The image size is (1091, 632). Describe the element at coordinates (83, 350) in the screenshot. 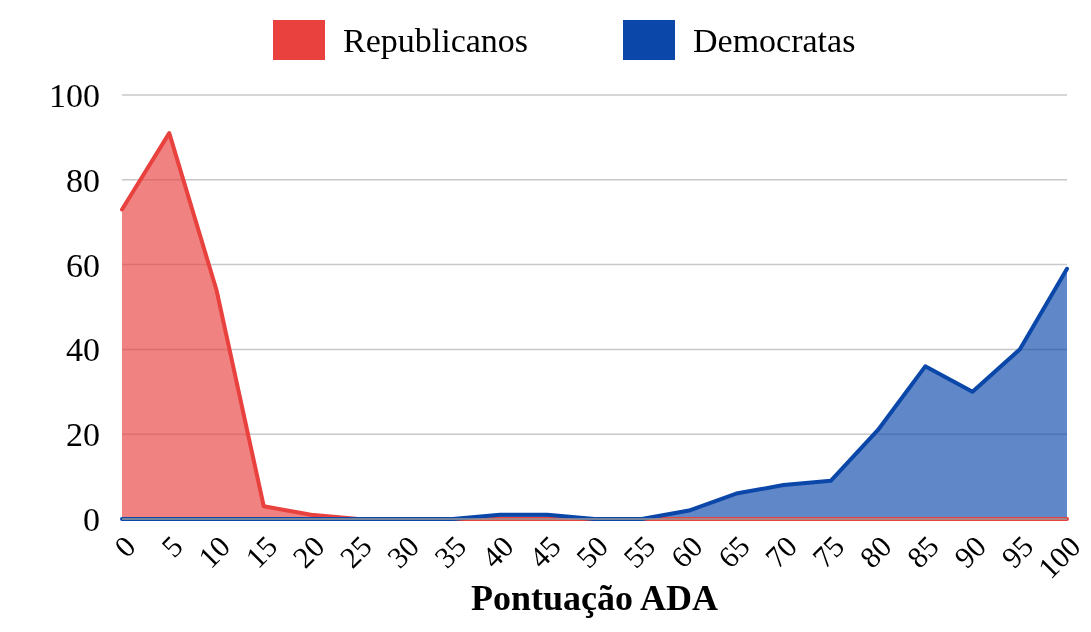

I see `y-tick-label: 40` at that location.